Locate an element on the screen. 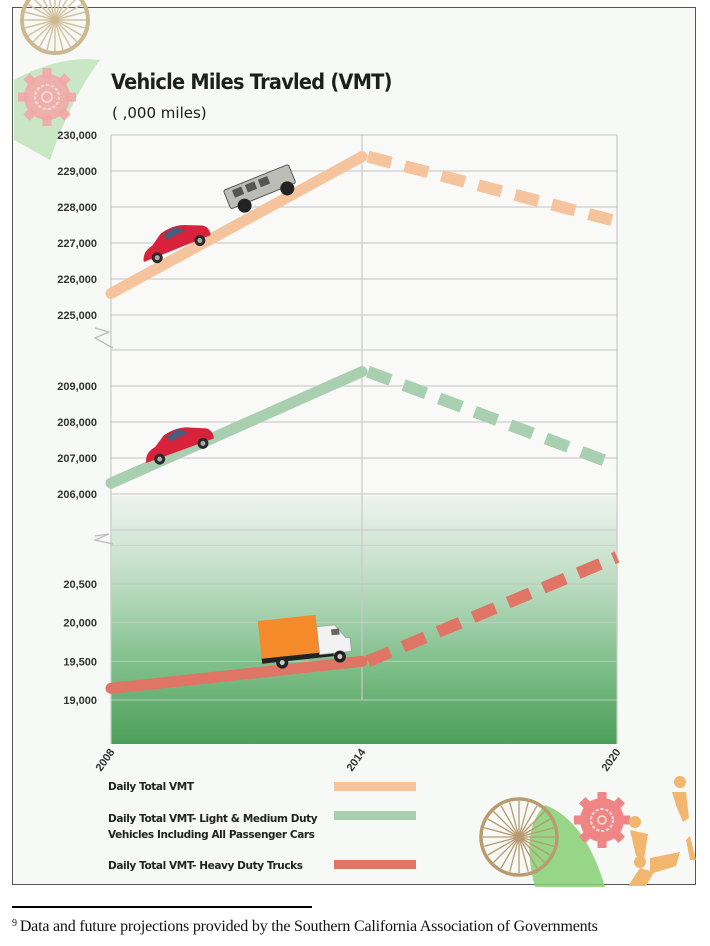 This screenshot has height=946, width=710. y-tick-label: 226,000 is located at coordinates (77, 280).